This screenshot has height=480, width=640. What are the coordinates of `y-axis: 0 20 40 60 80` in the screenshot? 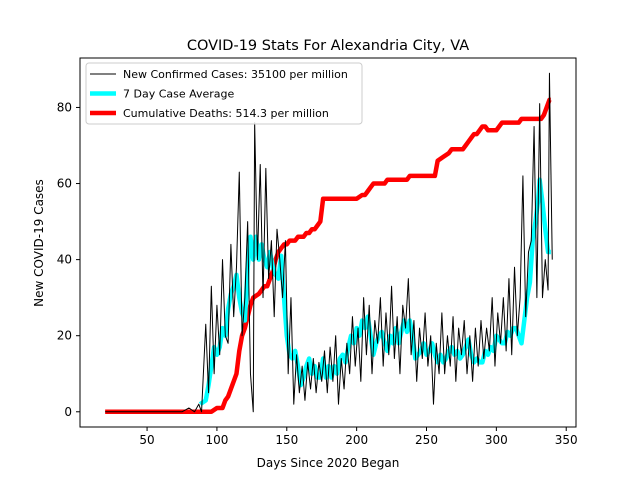 It's located at (68, 259).